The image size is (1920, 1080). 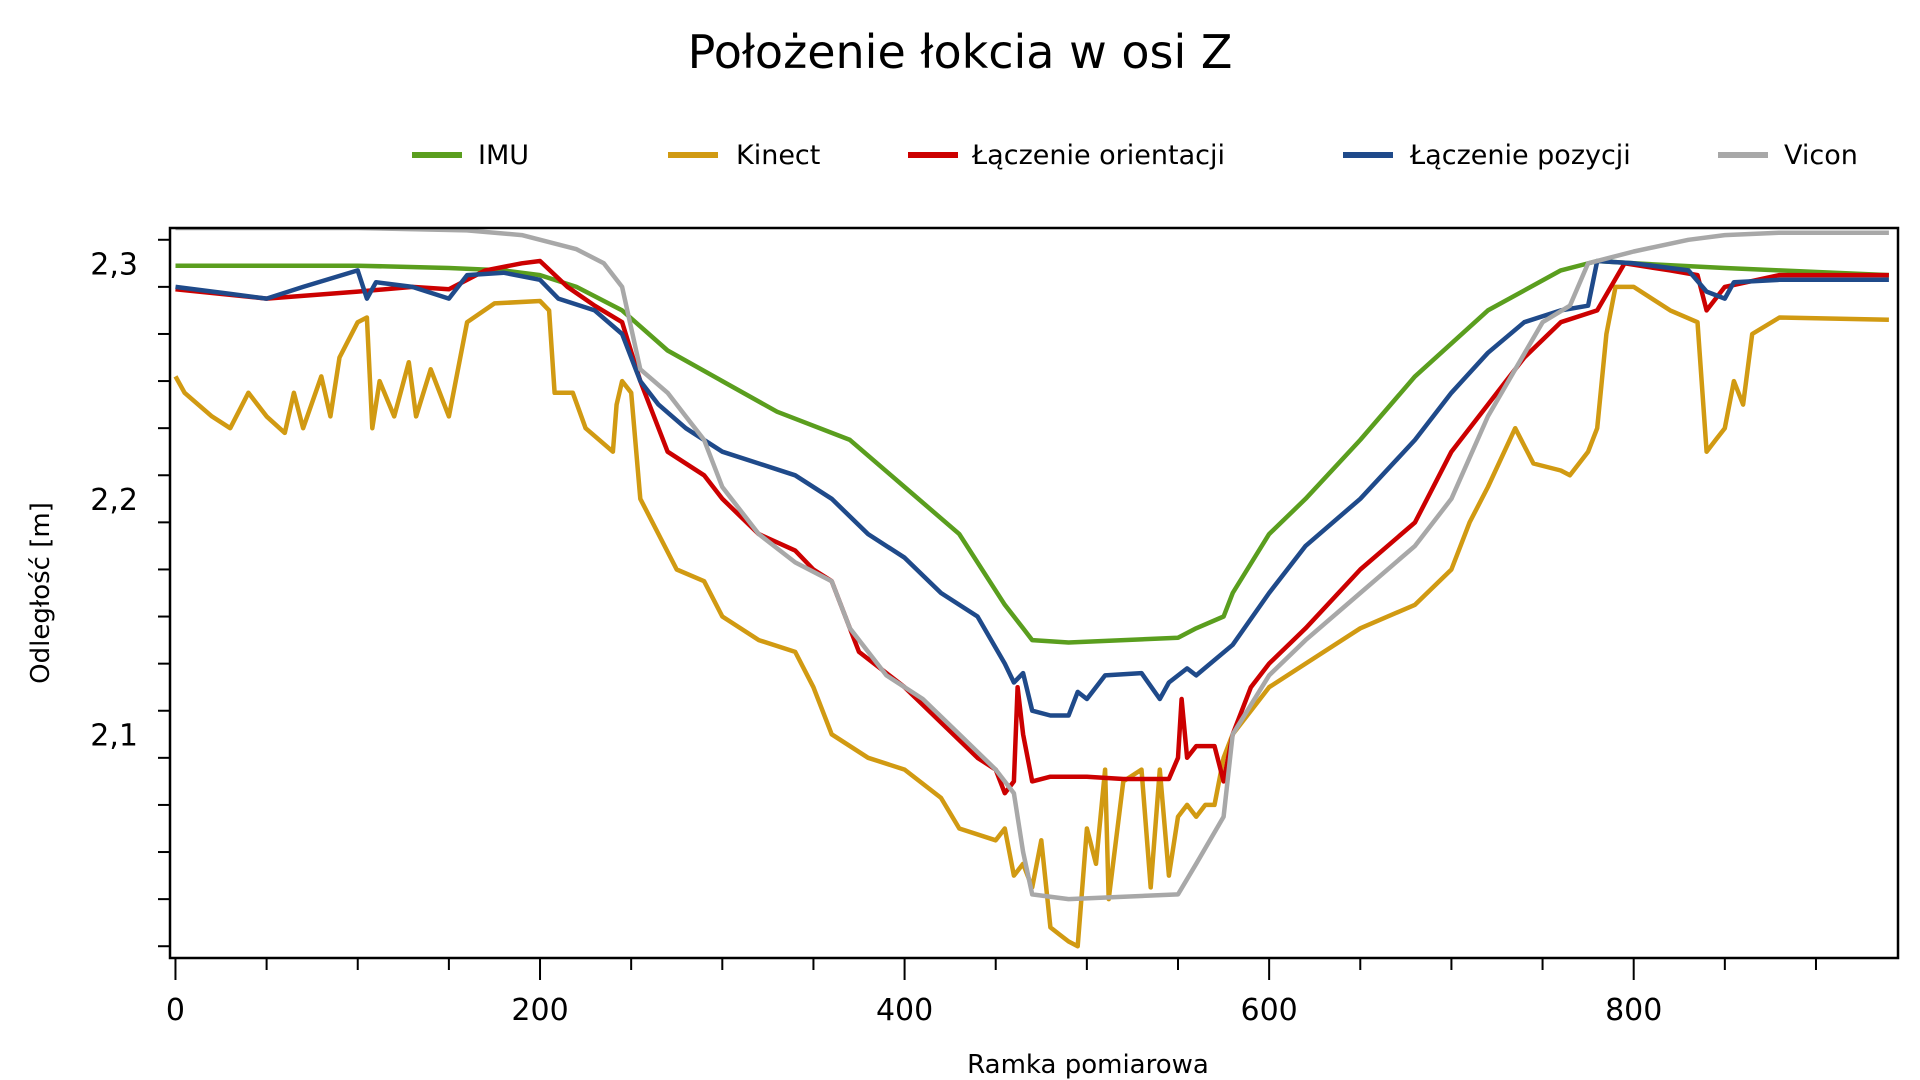 What do you see at coordinates (1088, 1065) in the screenshot?
I see `x-axis-title: Ramka pomiarowa` at bounding box center [1088, 1065].